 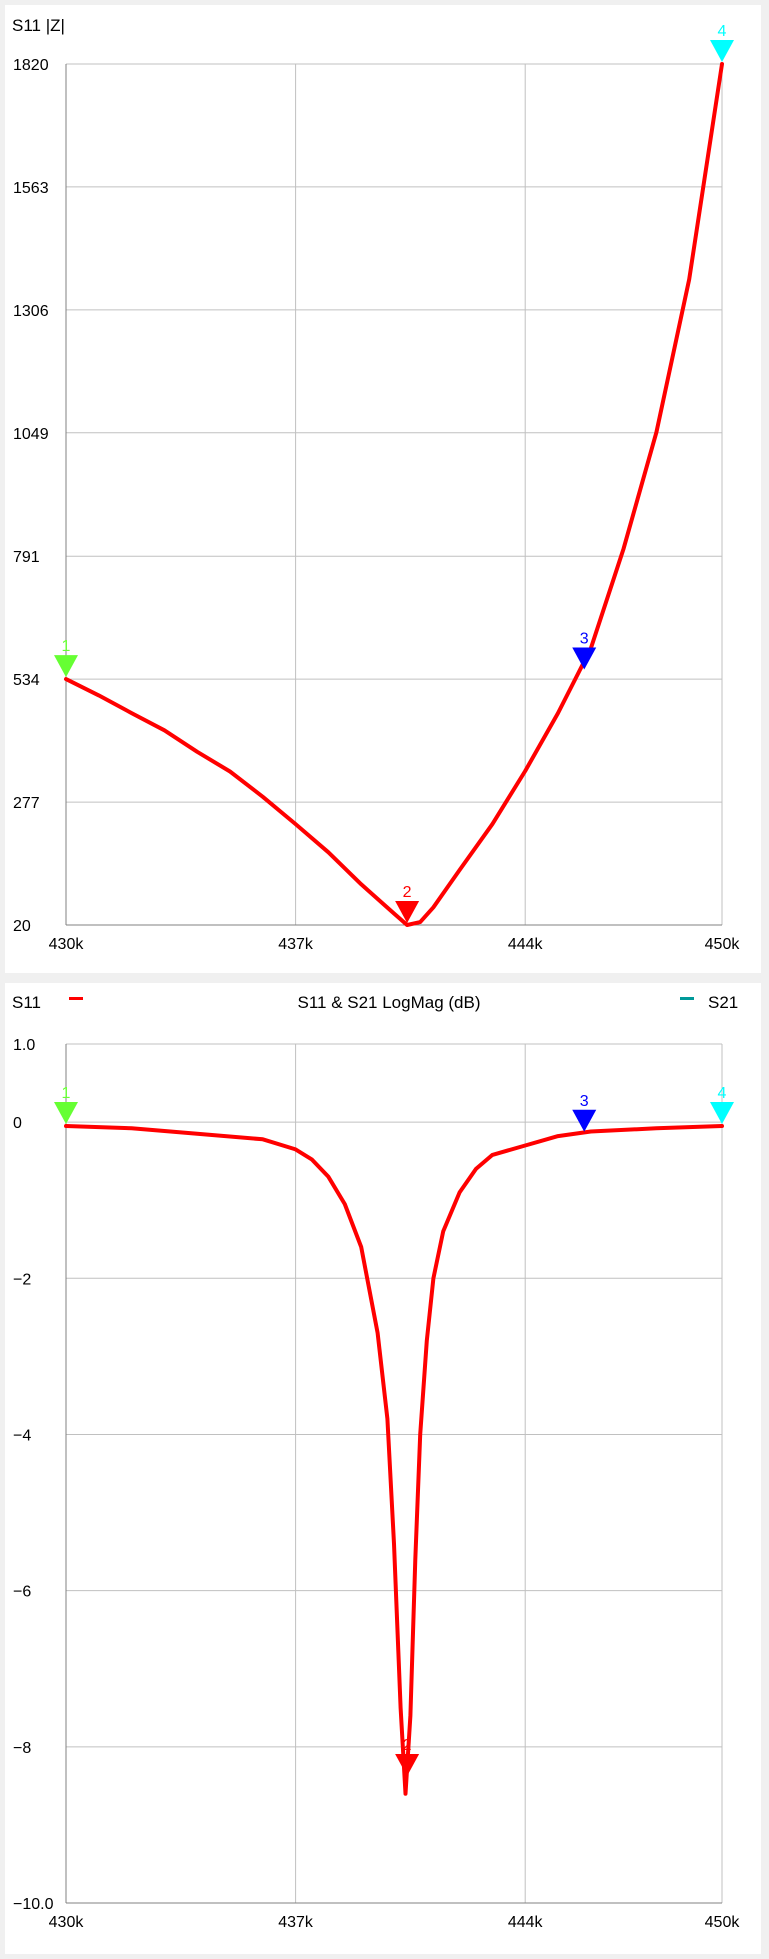 What do you see at coordinates (26, 1002) in the screenshot?
I see `legend-s11-label: S11` at bounding box center [26, 1002].